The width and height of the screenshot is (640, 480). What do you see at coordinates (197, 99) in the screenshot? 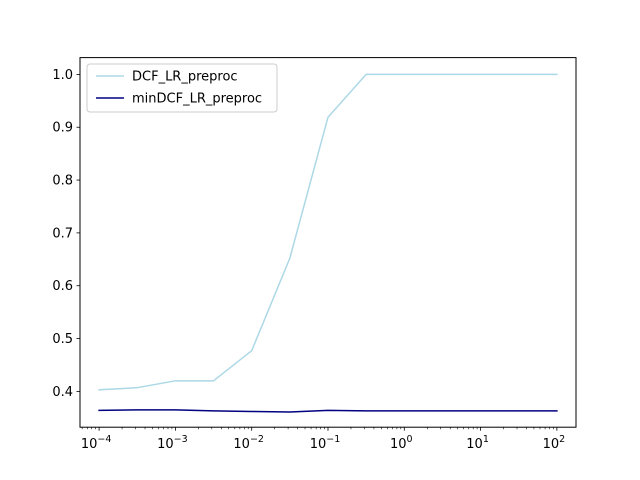
I see `legend-label-mindcf: minDCF_LR_preproc` at bounding box center [197, 99].